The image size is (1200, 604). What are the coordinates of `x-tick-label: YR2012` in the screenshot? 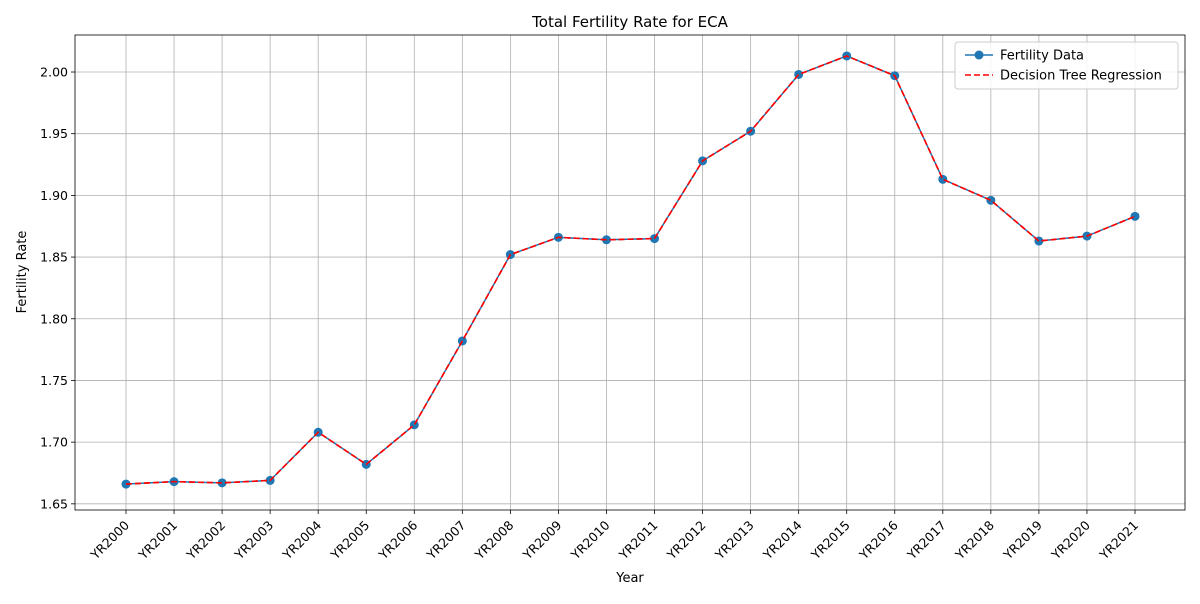 It's located at (685, 540).